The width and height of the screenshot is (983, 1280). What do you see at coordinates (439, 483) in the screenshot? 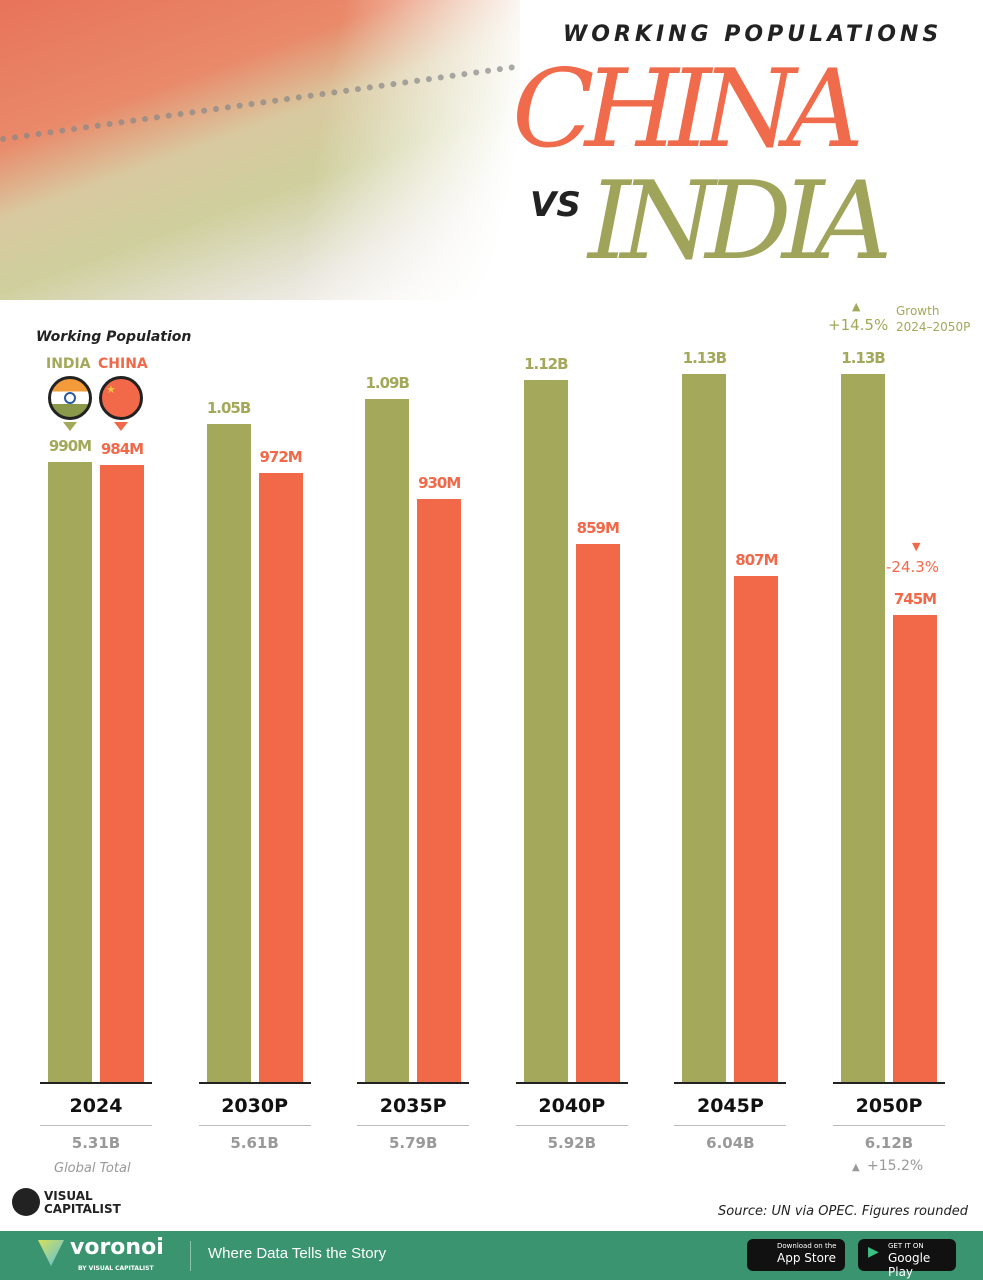
I see `value-label: 930M` at bounding box center [439, 483].